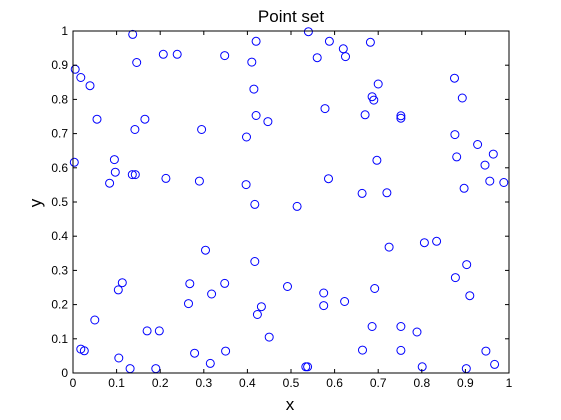 This screenshot has height=420, width=561. Describe the element at coordinates (59, 168) in the screenshot. I see `y-tick-label: 0.6` at that location.